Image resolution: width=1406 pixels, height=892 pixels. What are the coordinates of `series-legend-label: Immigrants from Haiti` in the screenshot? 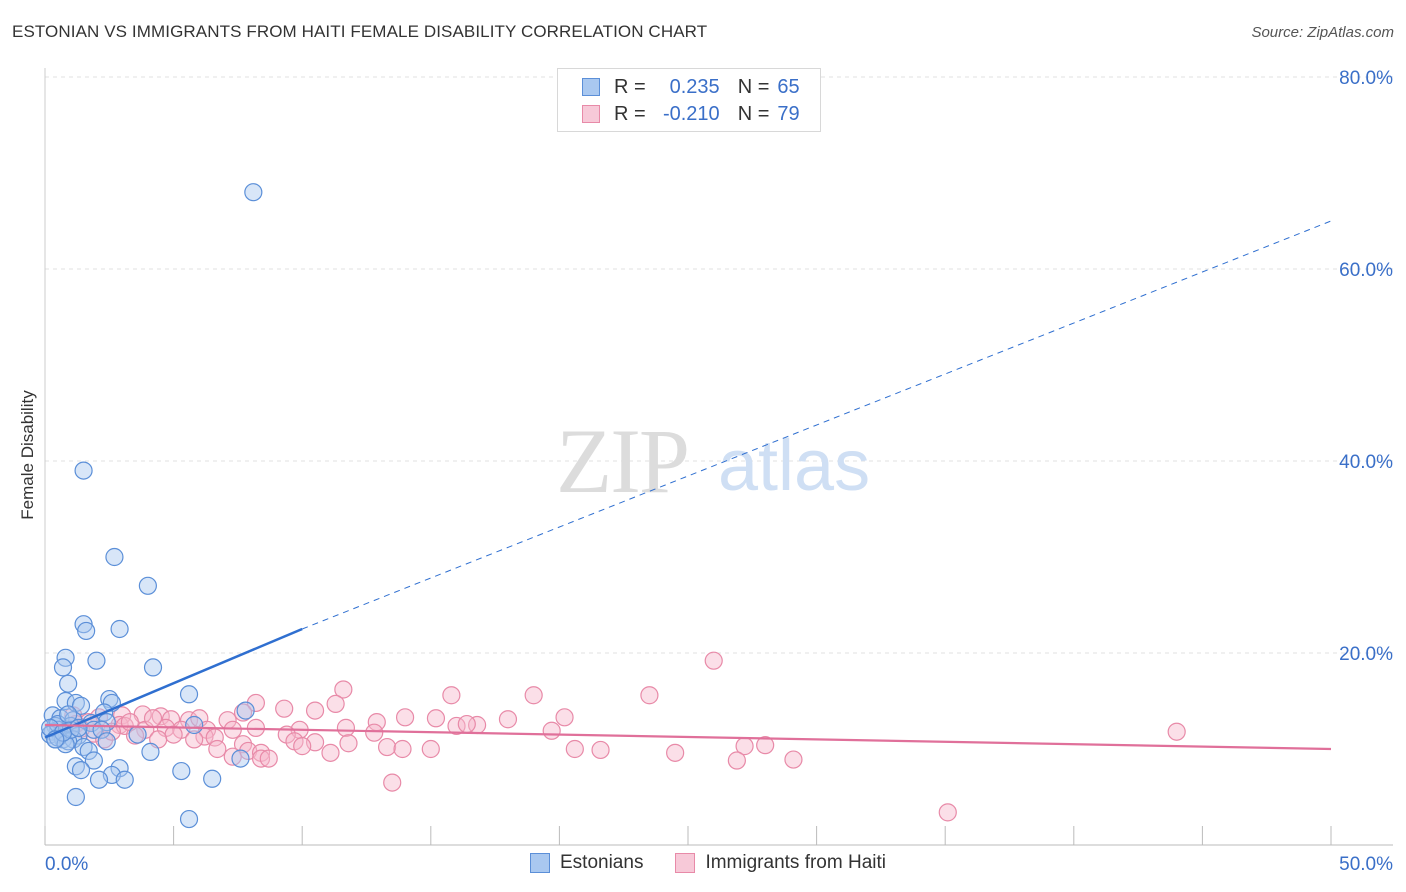 It's located at (795, 862).